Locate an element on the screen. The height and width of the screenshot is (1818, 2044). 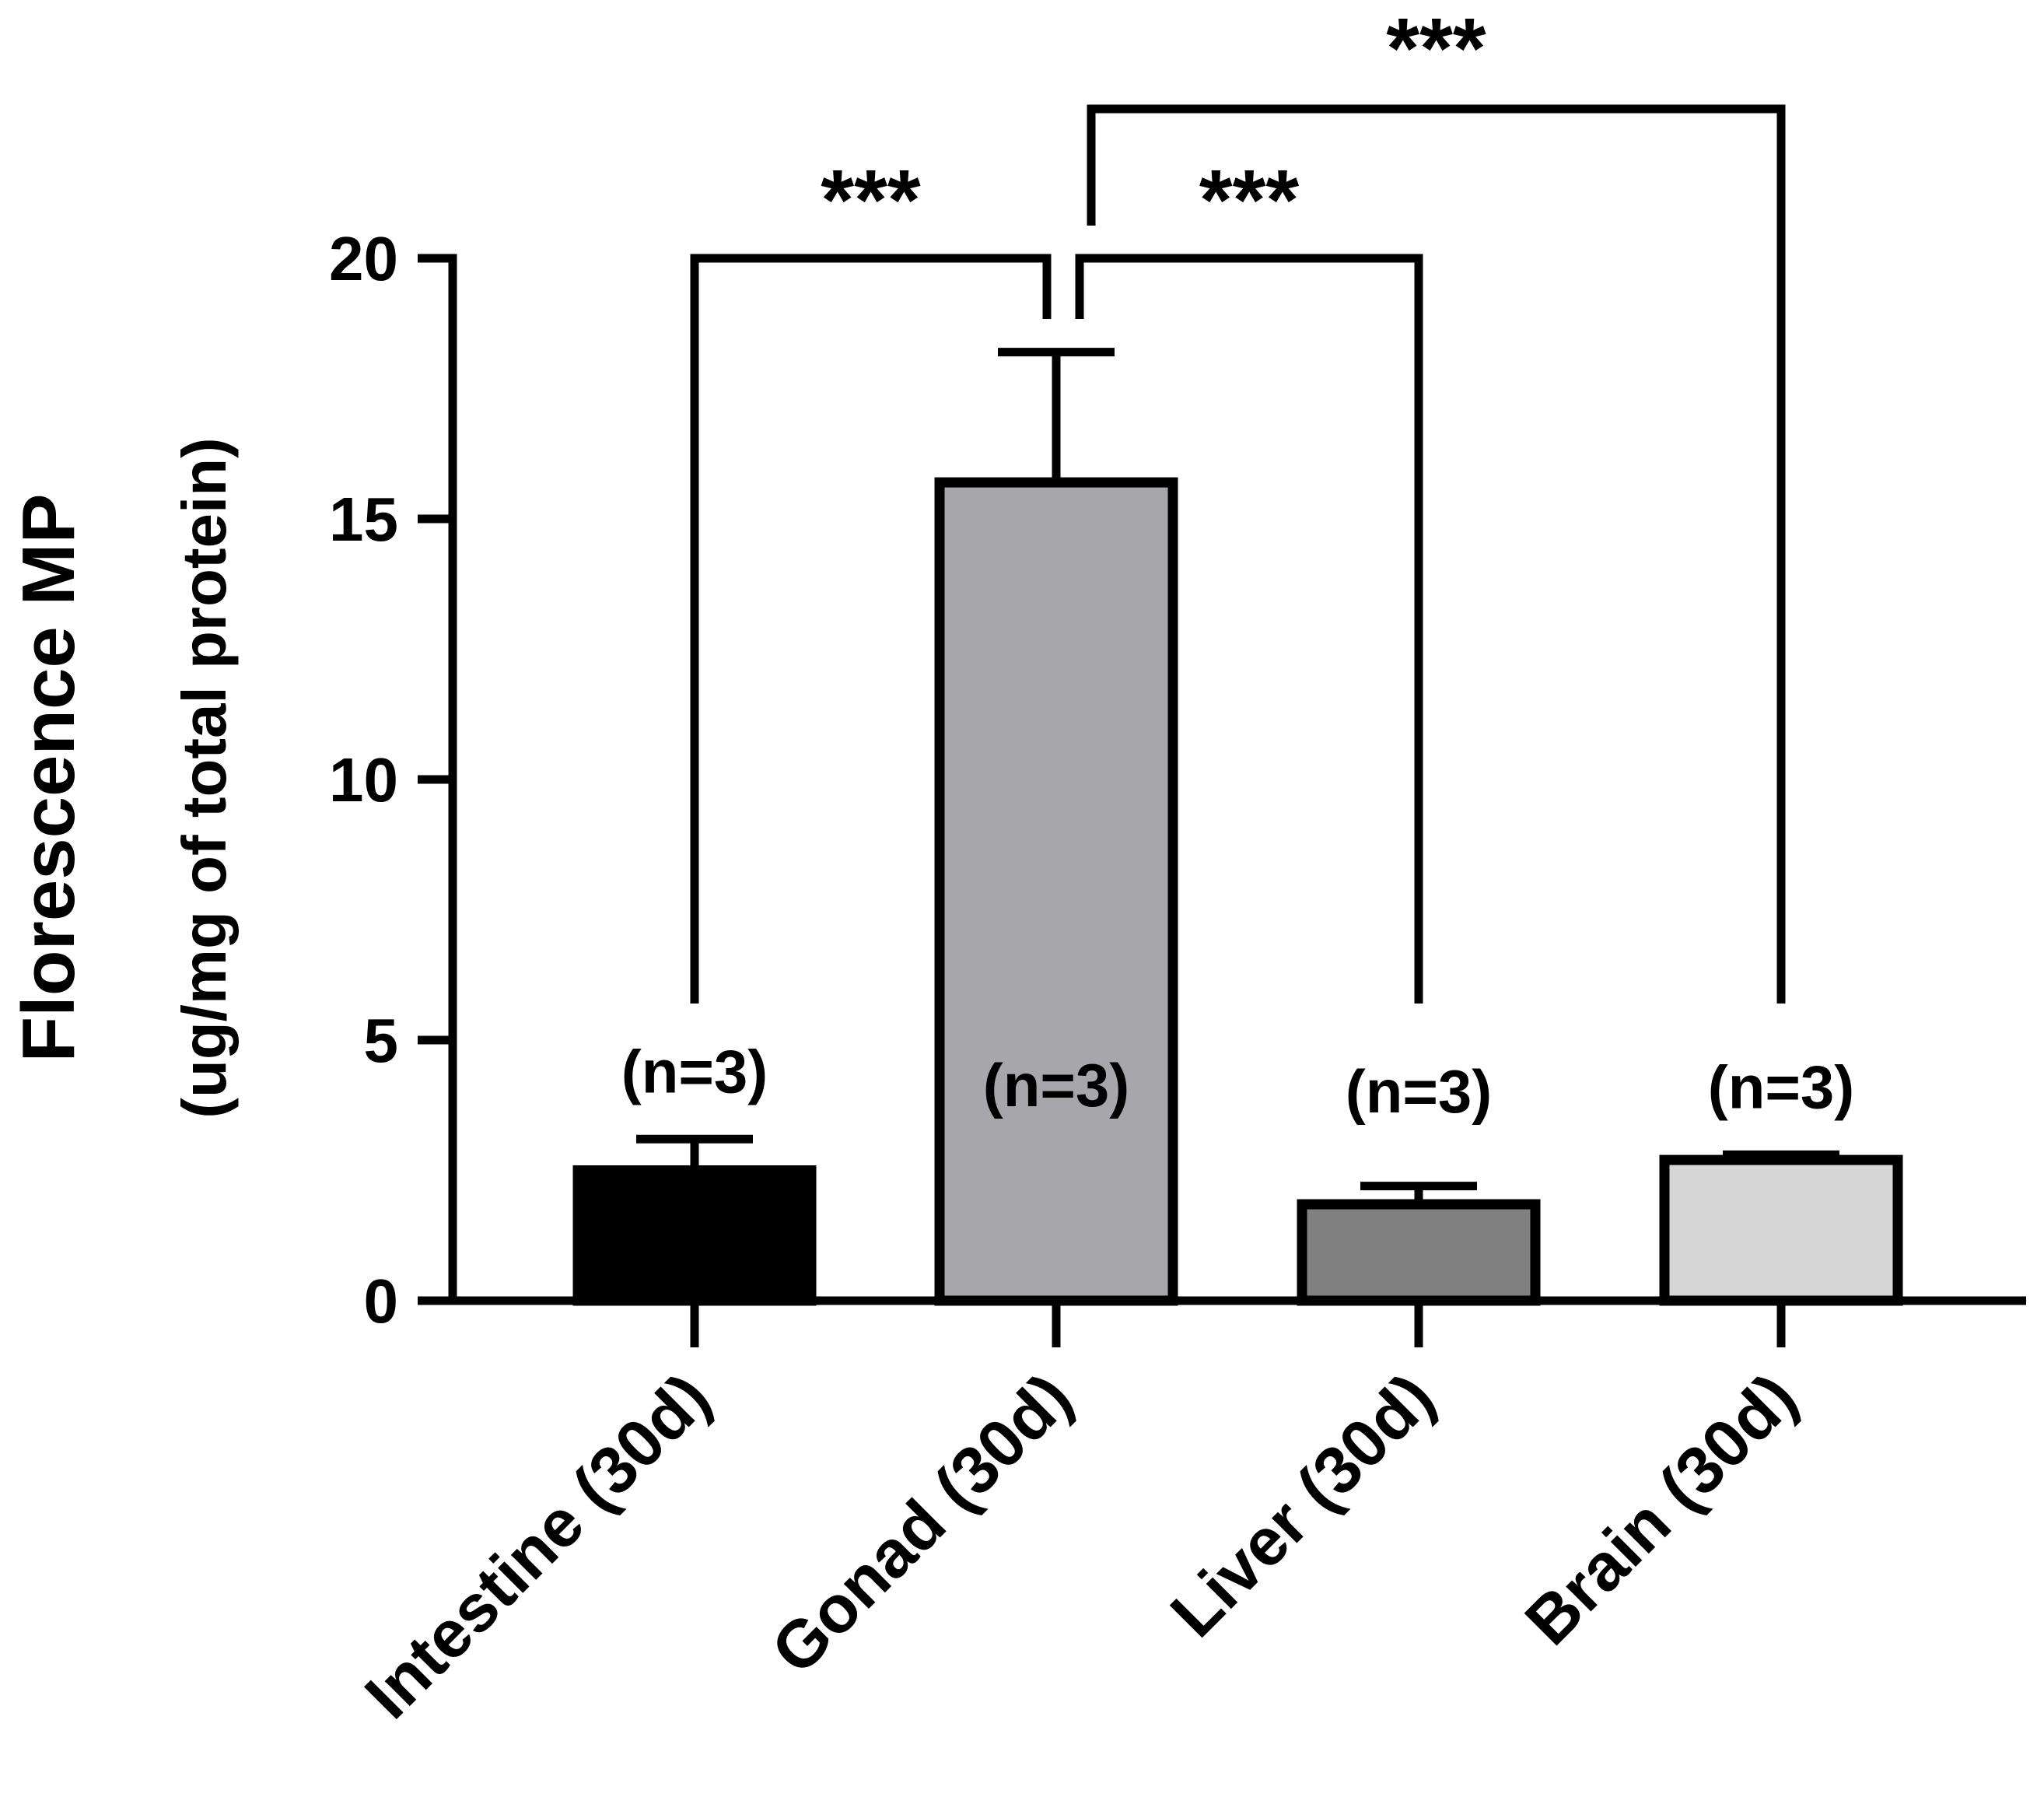
y-tick-label: 0 is located at coordinates (382, 1301).